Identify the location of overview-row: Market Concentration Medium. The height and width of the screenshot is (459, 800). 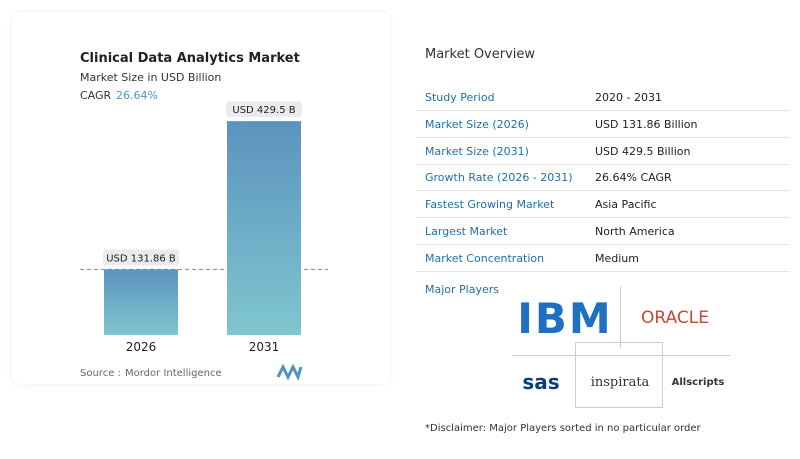
(603, 258).